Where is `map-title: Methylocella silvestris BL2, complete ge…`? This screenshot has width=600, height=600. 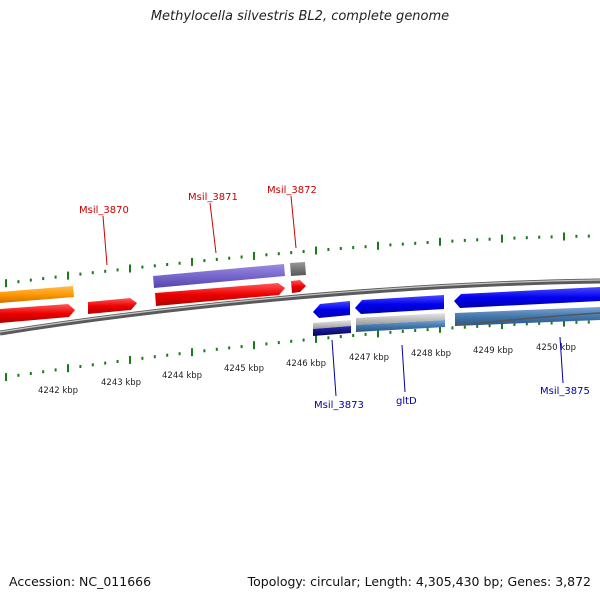
map-title: Methylocella silvestris BL2, complete ge… is located at coordinates (300, 16).